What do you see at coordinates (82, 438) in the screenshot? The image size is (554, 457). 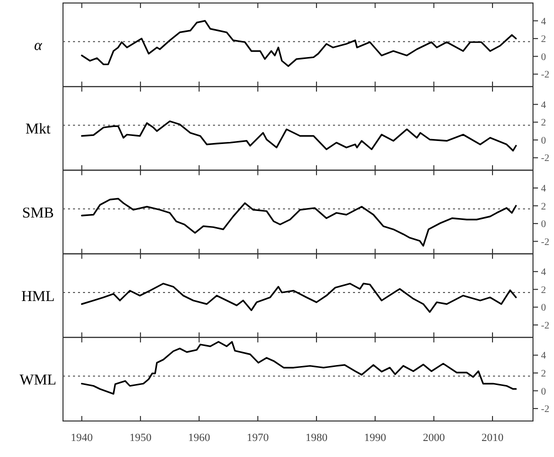 I see `x-tick-label: 1940` at bounding box center [82, 438].